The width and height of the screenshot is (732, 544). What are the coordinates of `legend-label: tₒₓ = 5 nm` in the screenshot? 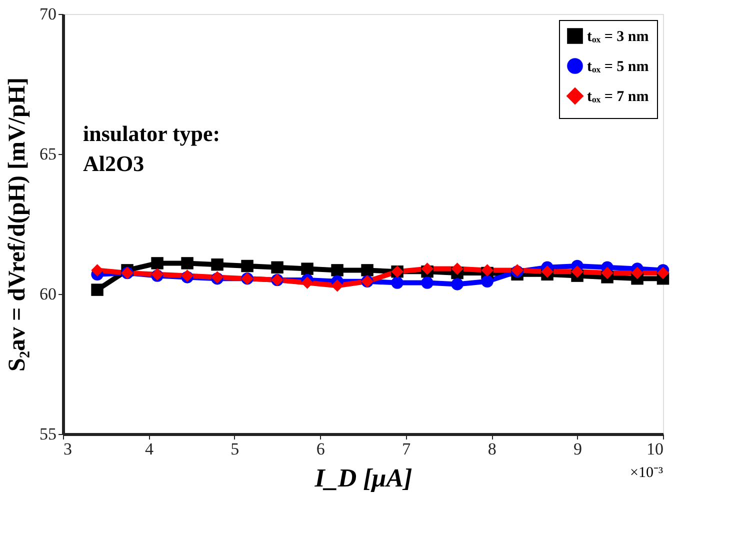 It's located at (618, 67).